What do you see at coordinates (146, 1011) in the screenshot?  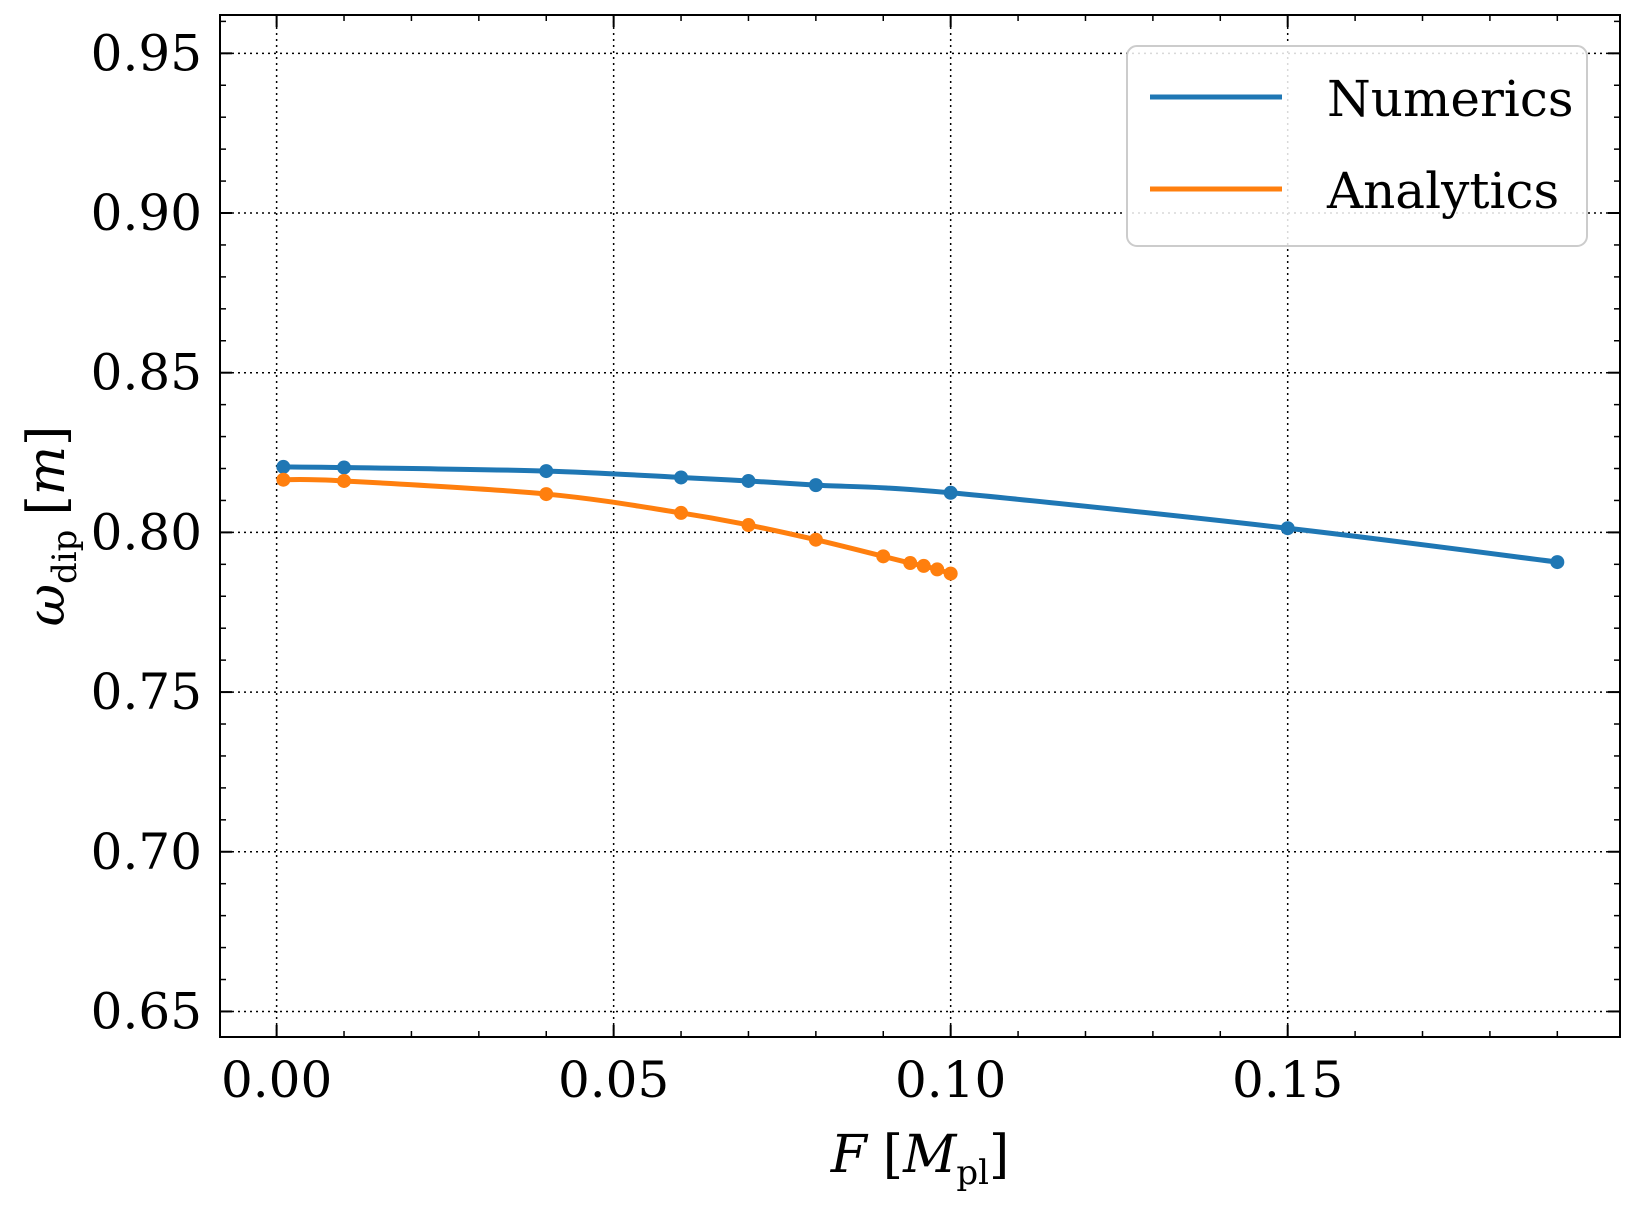 I see `y-tick-label: 0.65` at bounding box center [146, 1011].